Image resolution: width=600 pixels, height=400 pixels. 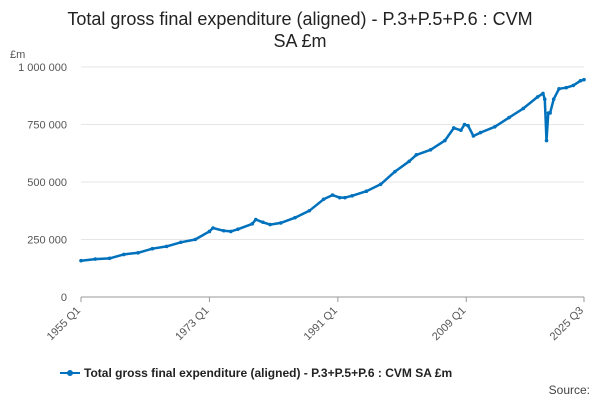 What do you see at coordinates (321, 324) in the screenshot?
I see `x-tick-label: 1991 Q1` at bounding box center [321, 324].